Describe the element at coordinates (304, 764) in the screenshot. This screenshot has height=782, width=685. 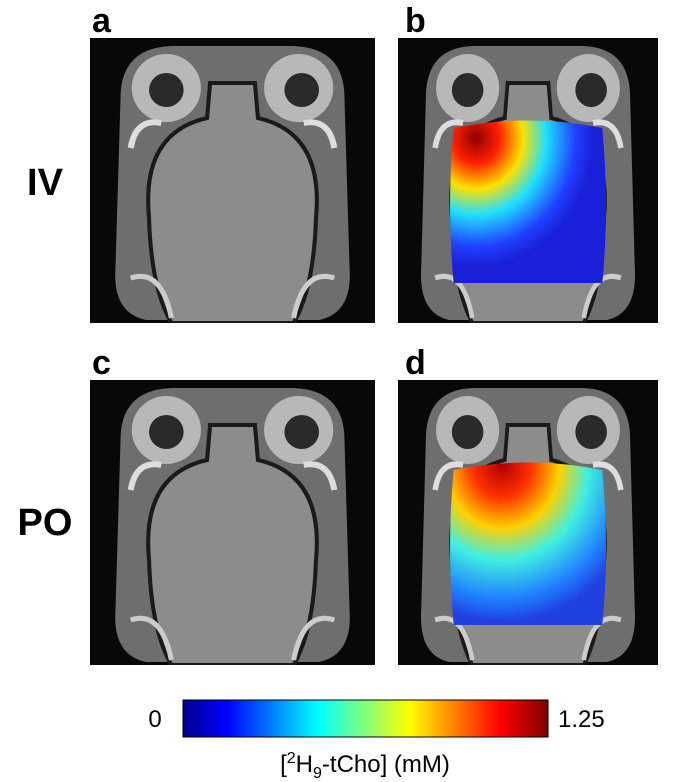
I see `label-part: H` at that location.